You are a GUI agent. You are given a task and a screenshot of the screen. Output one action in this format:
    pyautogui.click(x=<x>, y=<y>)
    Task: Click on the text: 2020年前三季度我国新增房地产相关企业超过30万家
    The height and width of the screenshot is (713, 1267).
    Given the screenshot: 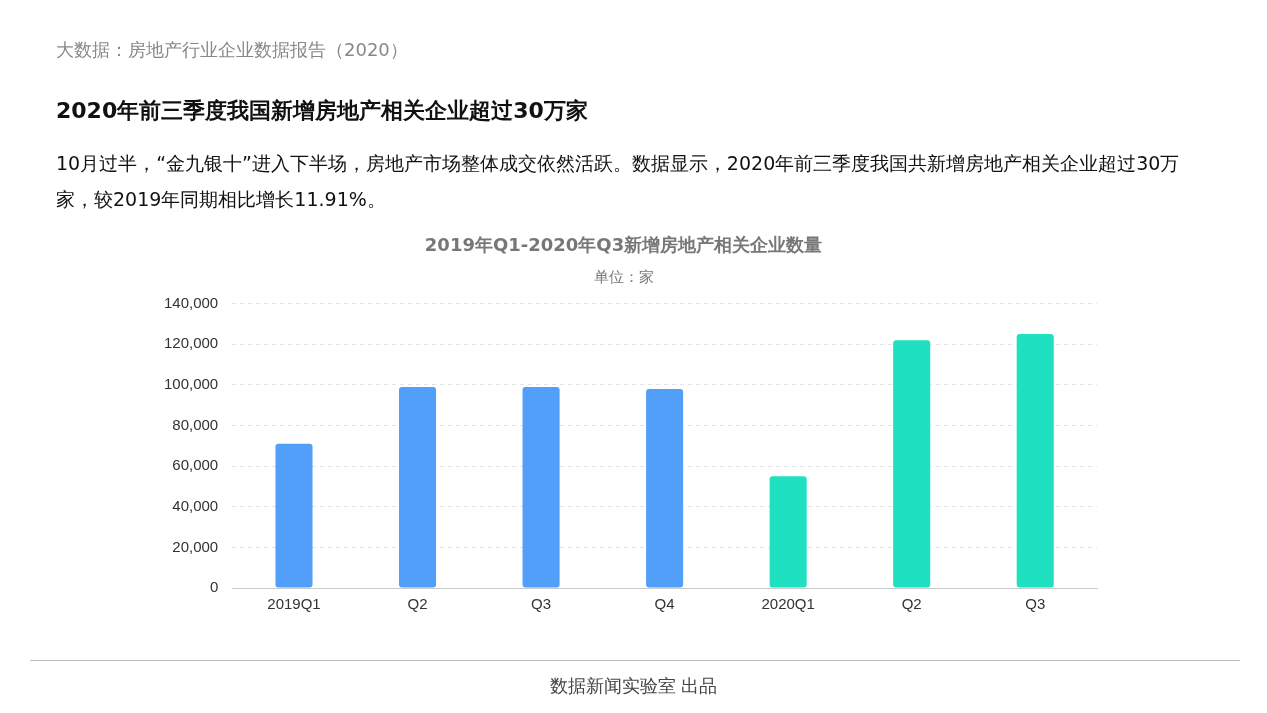 What is the action you would take?
    pyautogui.click(x=322, y=111)
    